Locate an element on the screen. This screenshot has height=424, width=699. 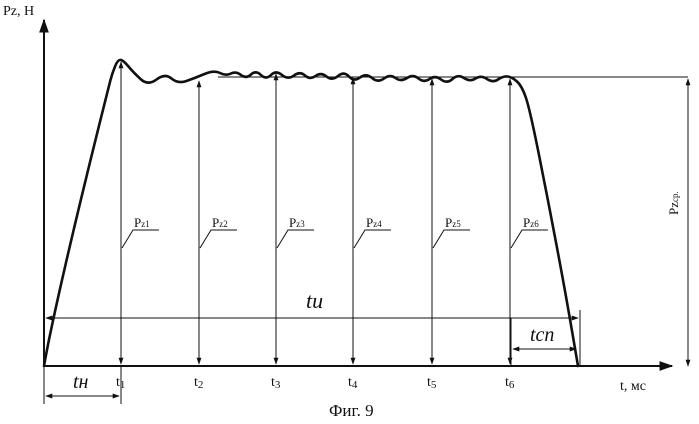
force-label-2: Pz2 is located at coordinates (220, 222).